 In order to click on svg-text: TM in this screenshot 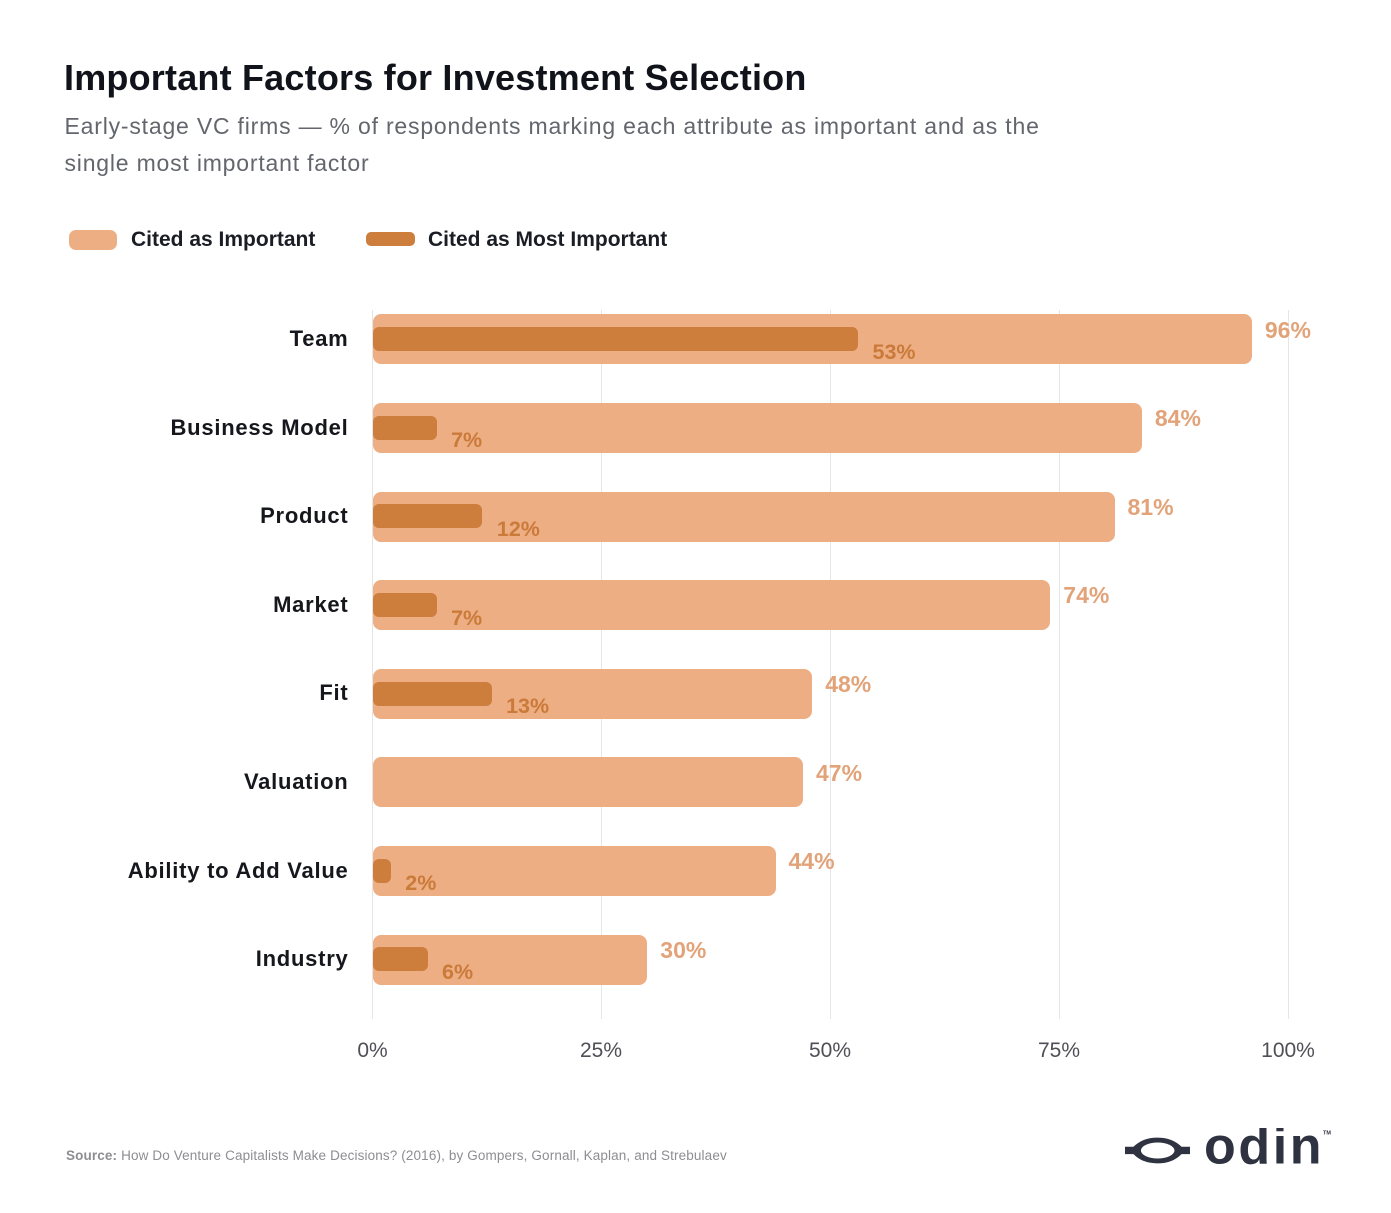, I will do `click(1327, 1134)`.